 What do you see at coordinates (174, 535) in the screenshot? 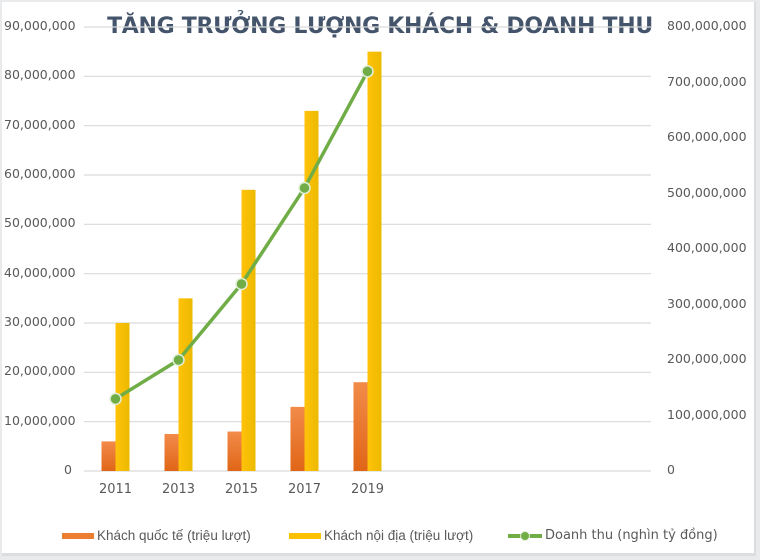
I see `legend-label: Khách quốc tế (triệu lượt)` at bounding box center [174, 535].